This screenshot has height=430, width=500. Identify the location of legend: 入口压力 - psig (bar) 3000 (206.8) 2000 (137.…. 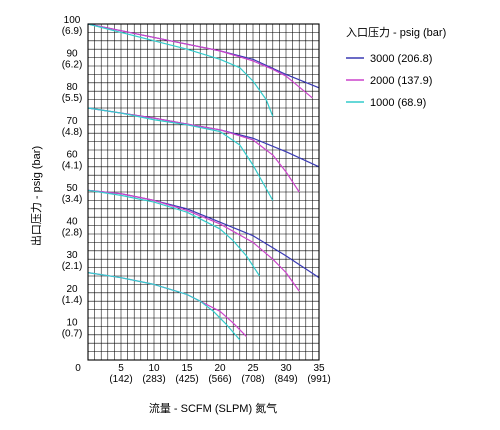
(396, 67).